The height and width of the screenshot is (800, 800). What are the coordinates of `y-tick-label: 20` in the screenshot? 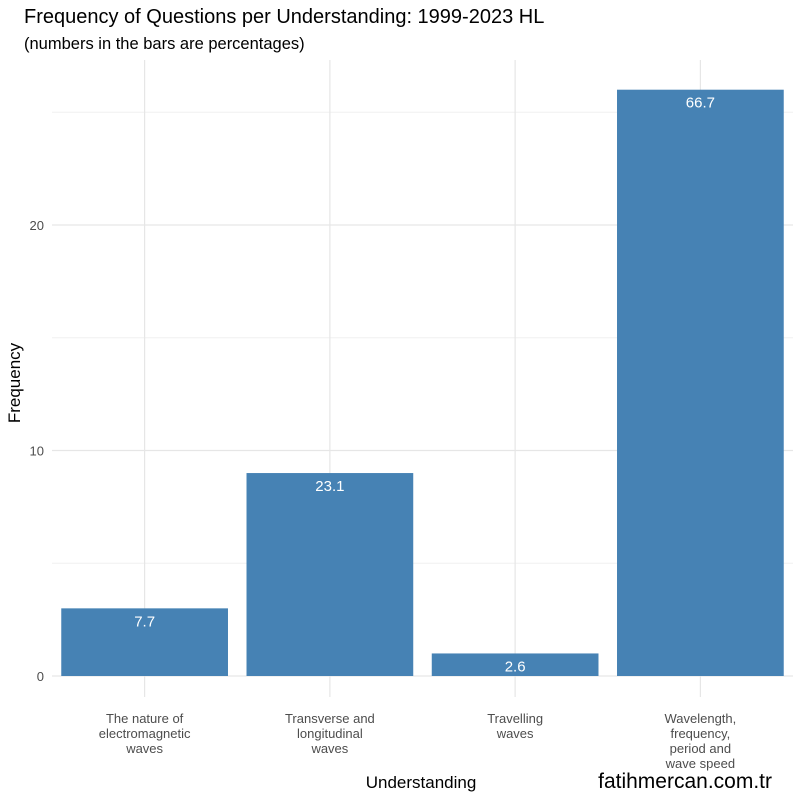 It's located at (37, 225).